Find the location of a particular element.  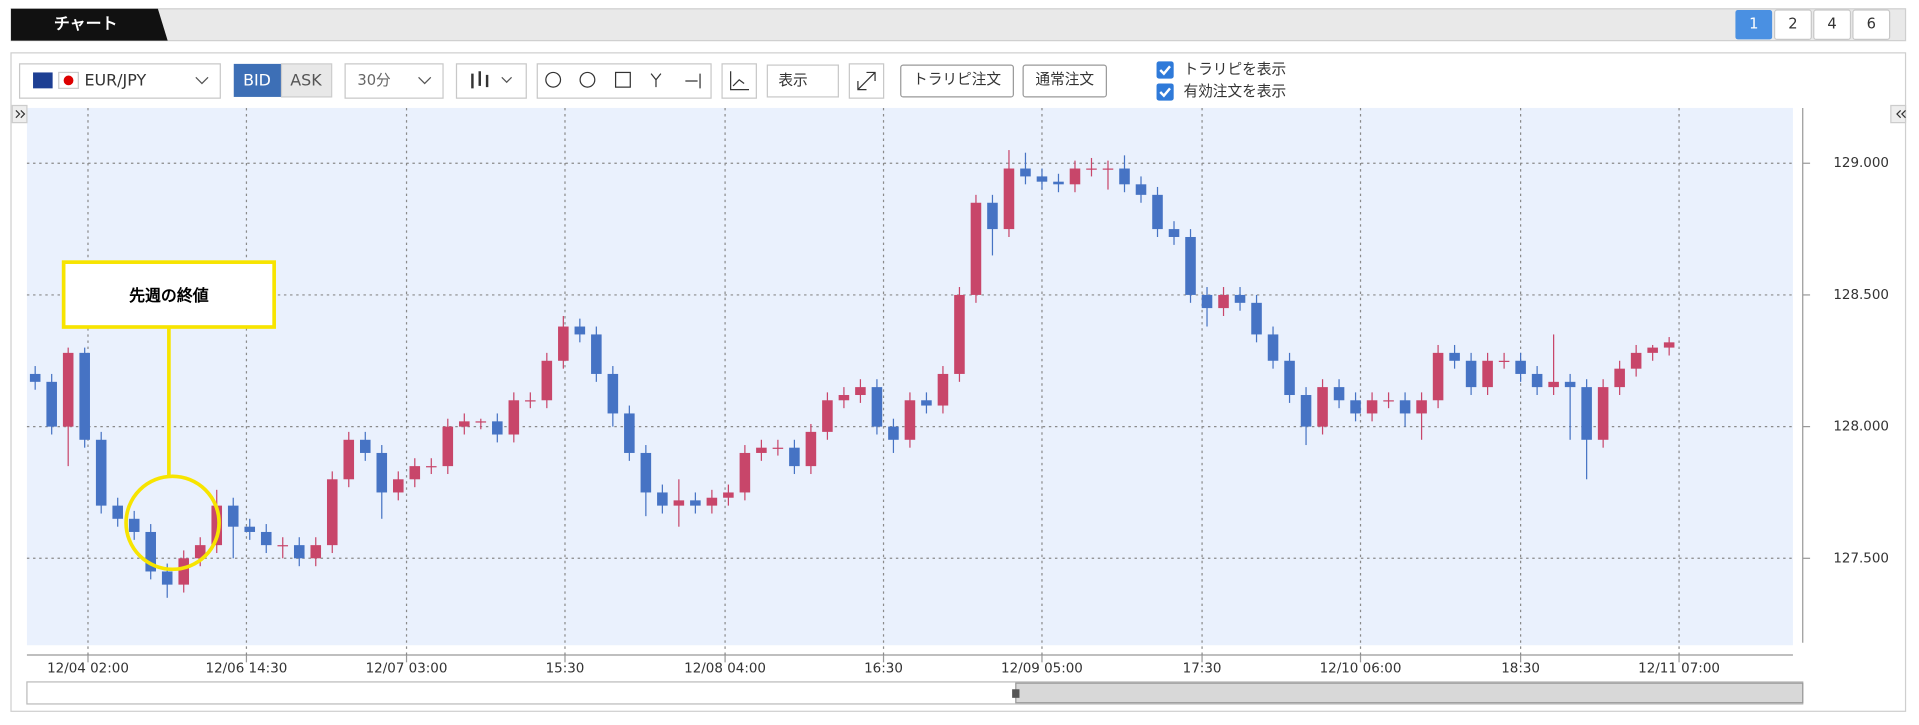

x-tick-label: 15:30 is located at coordinates (565, 668).